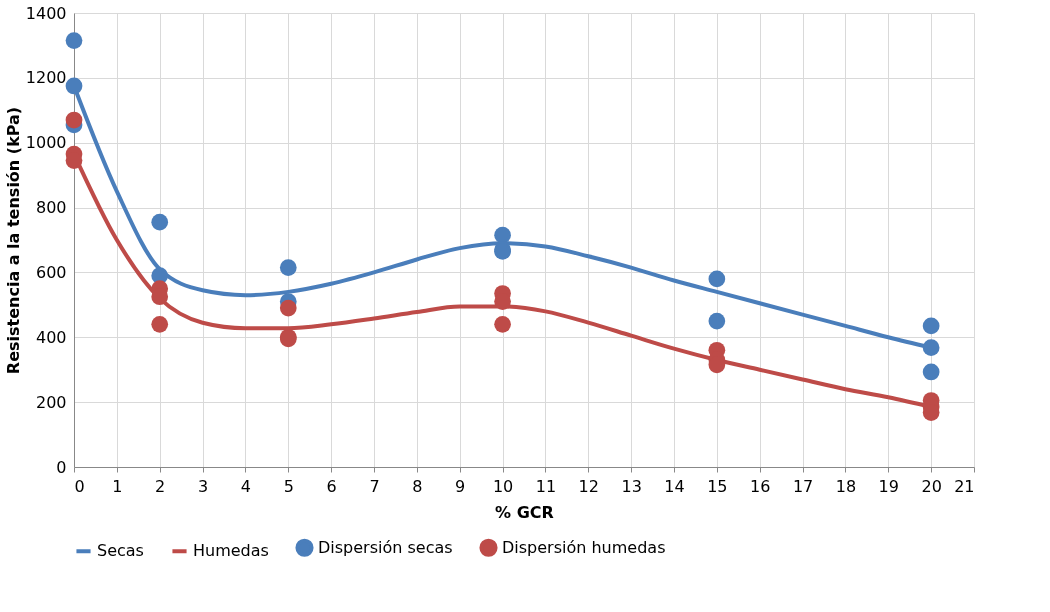 This screenshot has height=612, width=1050. What do you see at coordinates (546, 486) in the screenshot?
I see `x-tick-label: 11` at bounding box center [546, 486].